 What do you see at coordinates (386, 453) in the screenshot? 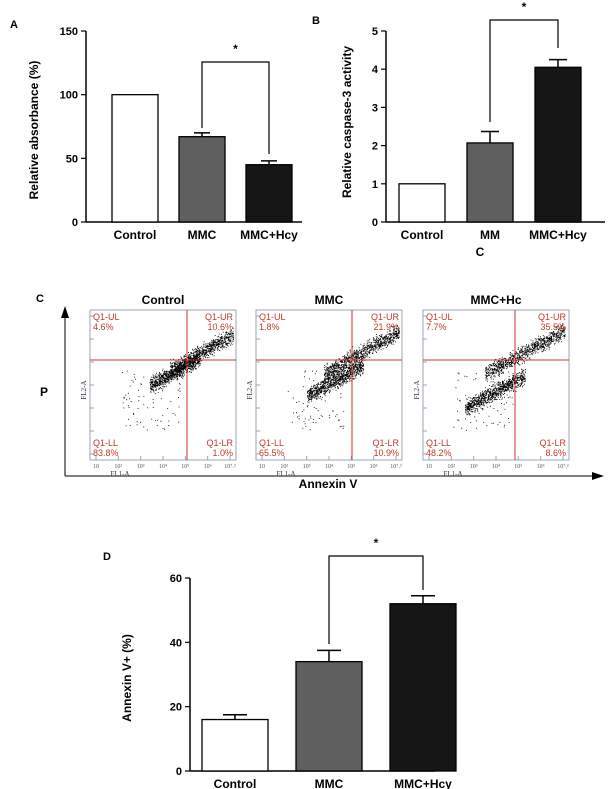
I see `flow-plot-1-lr-pct: 10.9%` at bounding box center [386, 453].